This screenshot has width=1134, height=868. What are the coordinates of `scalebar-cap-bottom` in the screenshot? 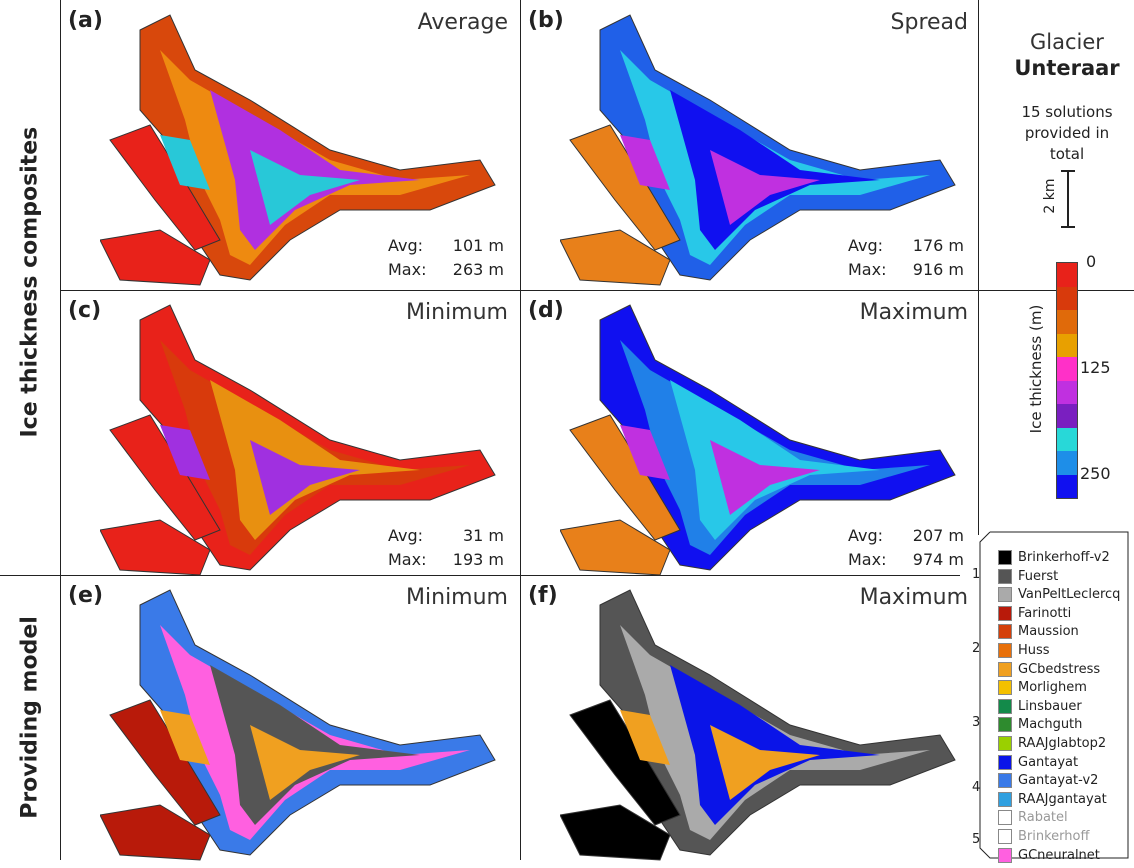 It's located at (1068, 227).